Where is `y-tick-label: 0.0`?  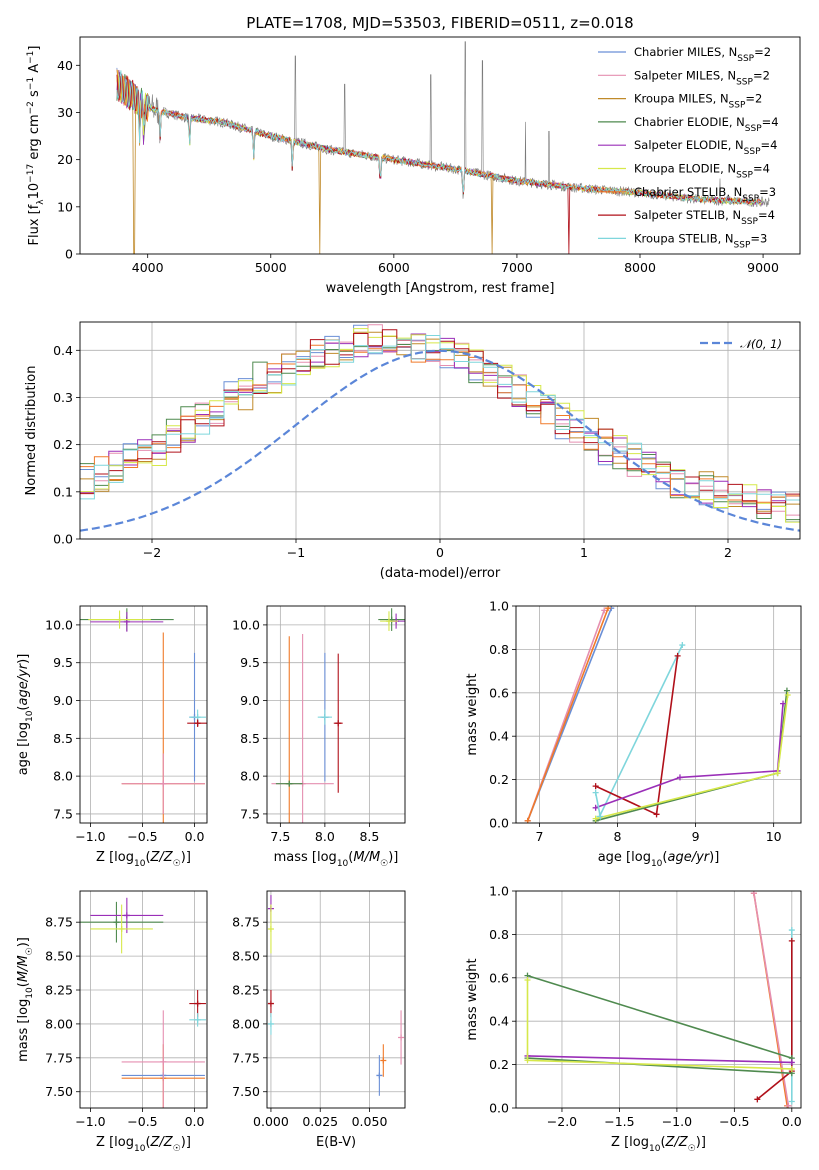
y-tick-label: 0.0 is located at coordinates (499, 1108).